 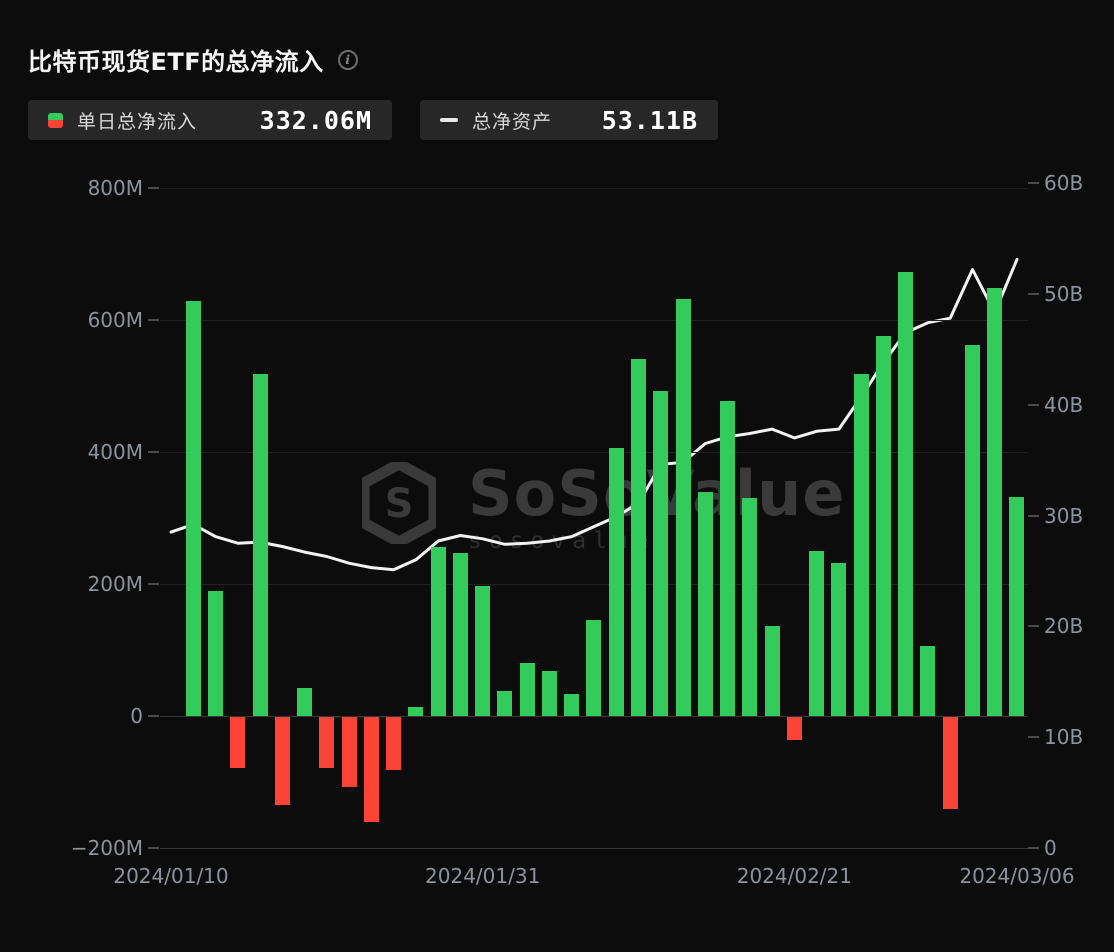 What do you see at coordinates (315, 120) in the screenshot?
I see `legend-daily-net-inflow-value: 332.06M` at bounding box center [315, 120].